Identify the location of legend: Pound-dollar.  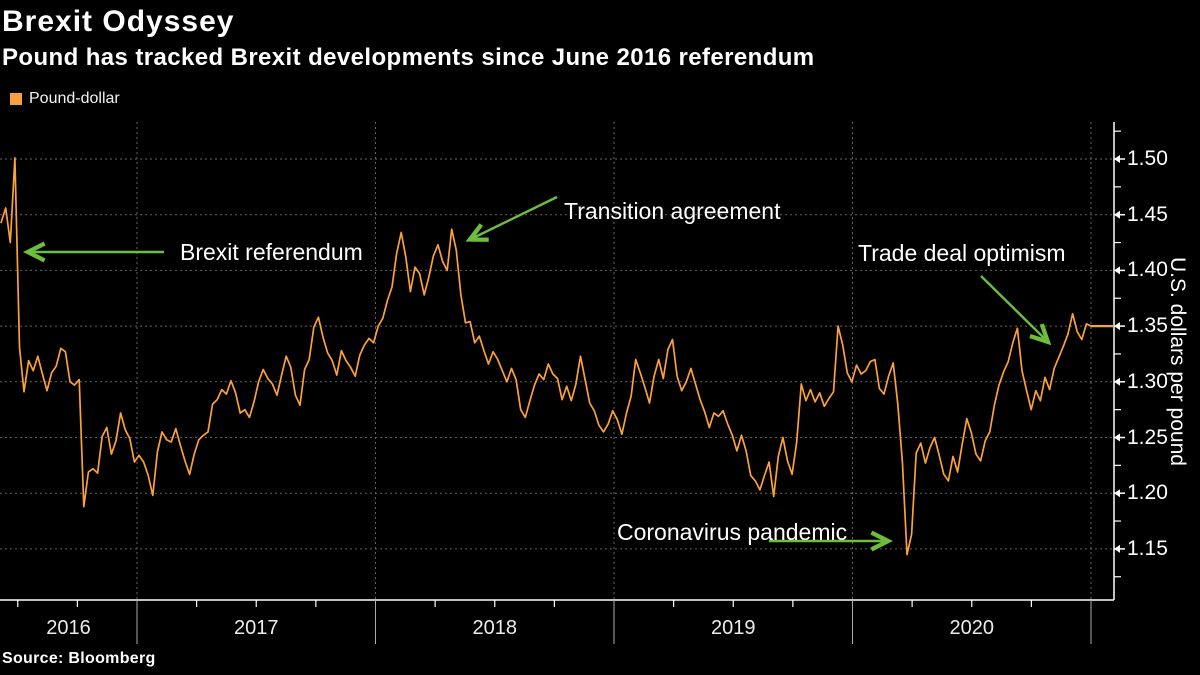
(65, 99).